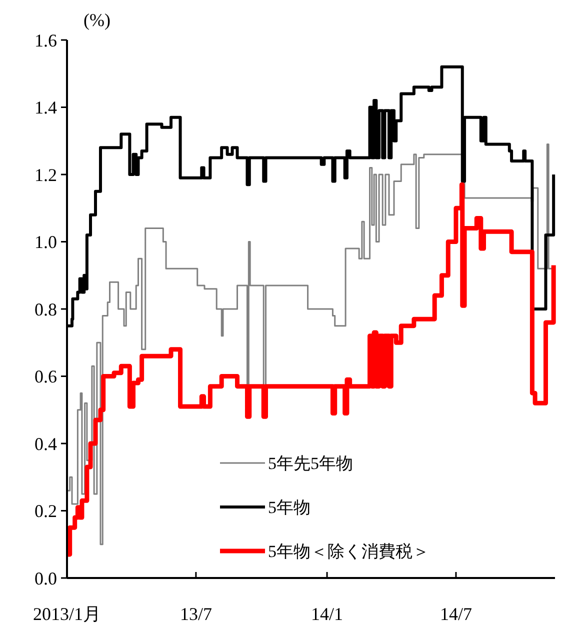  I want to click on y-tick-label: 0.4, so click(45, 444).